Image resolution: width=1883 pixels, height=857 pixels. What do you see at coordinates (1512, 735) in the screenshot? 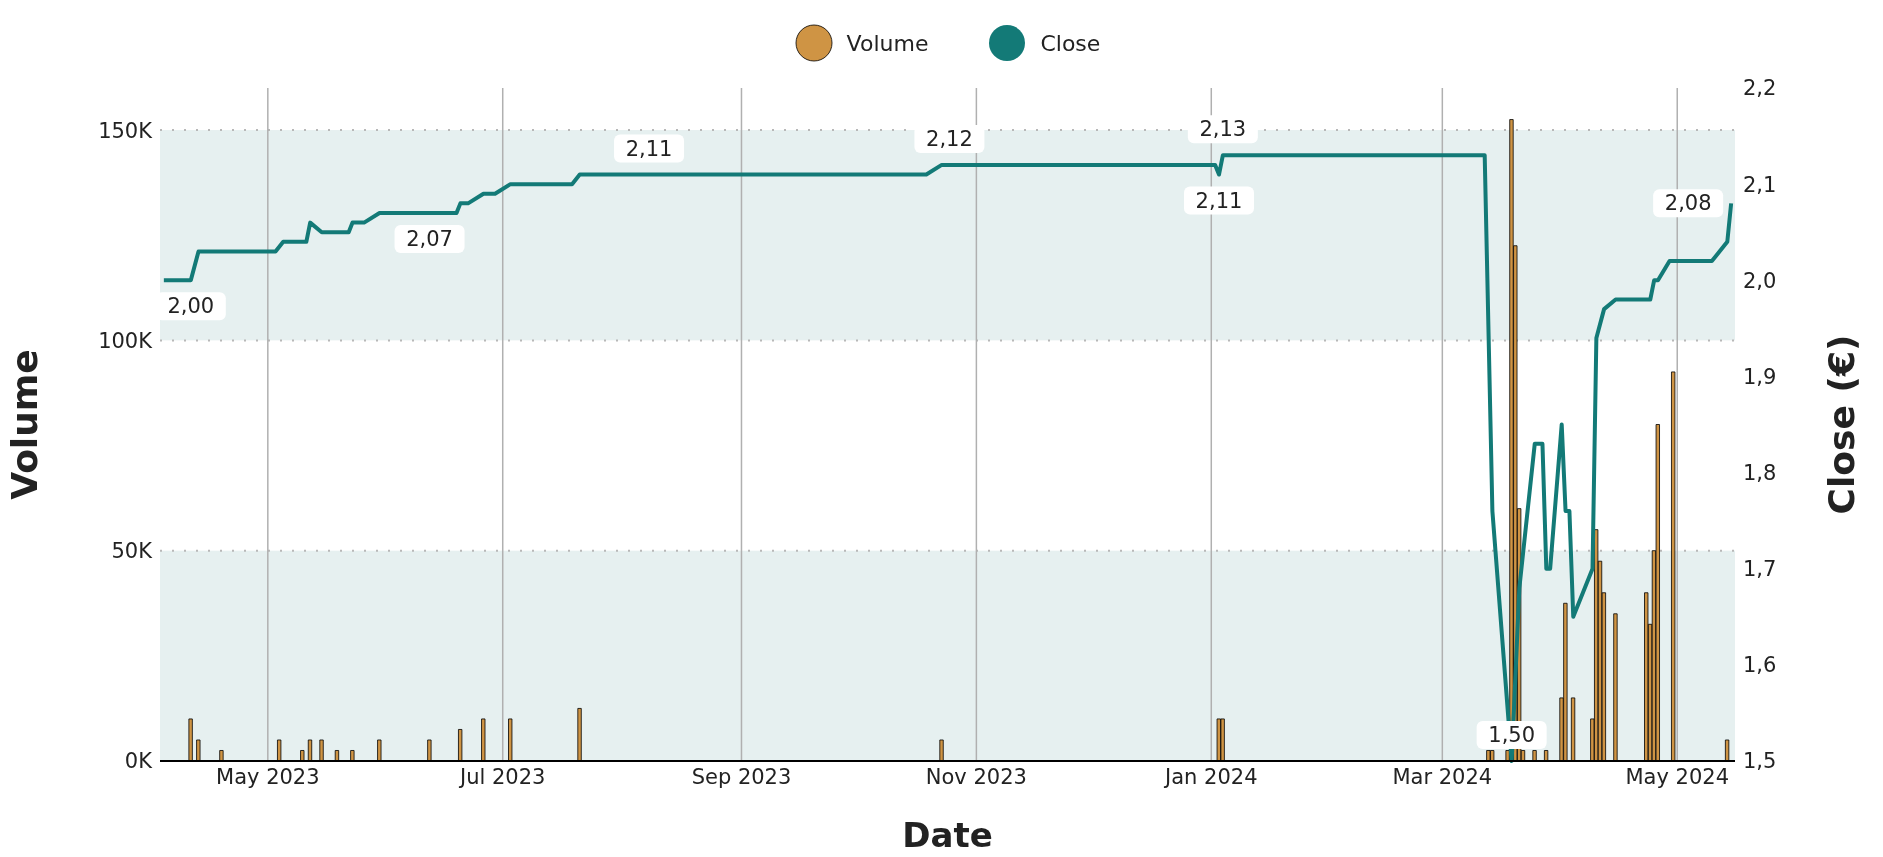
I see `data-label: 1,50` at bounding box center [1512, 735].